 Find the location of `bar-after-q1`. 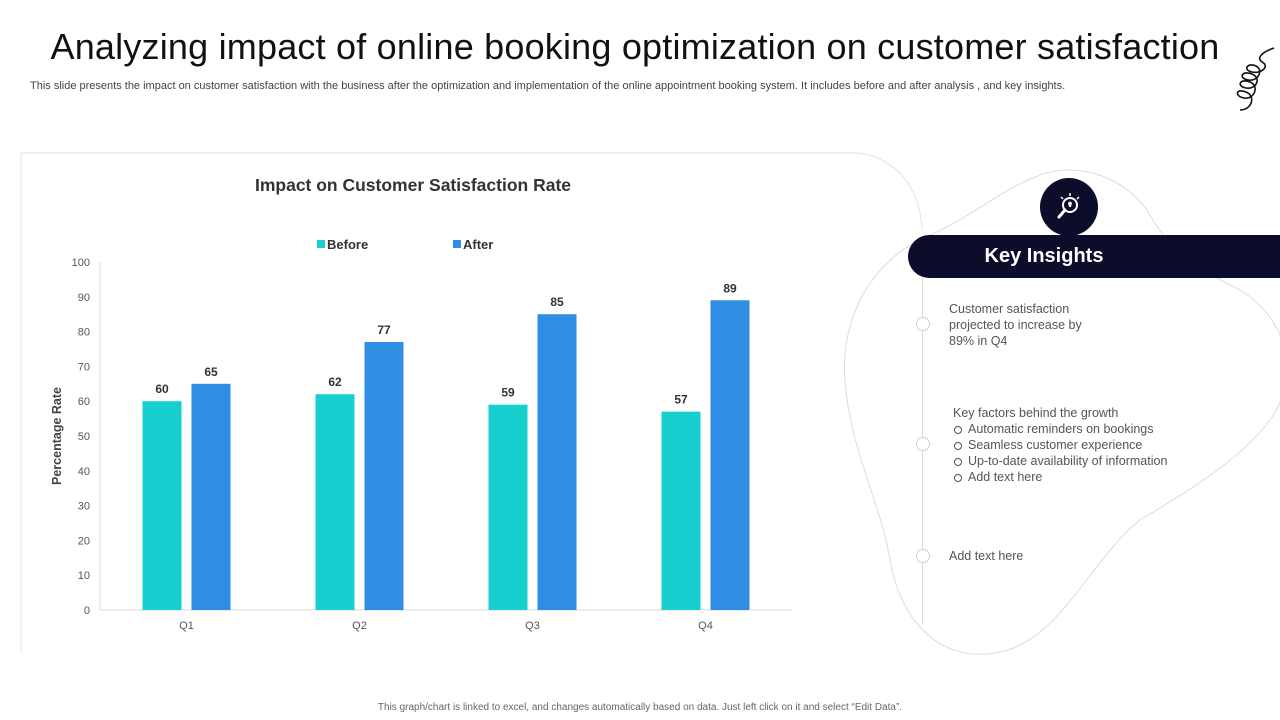

bar-after-q1 is located at coordinates (211, 496).